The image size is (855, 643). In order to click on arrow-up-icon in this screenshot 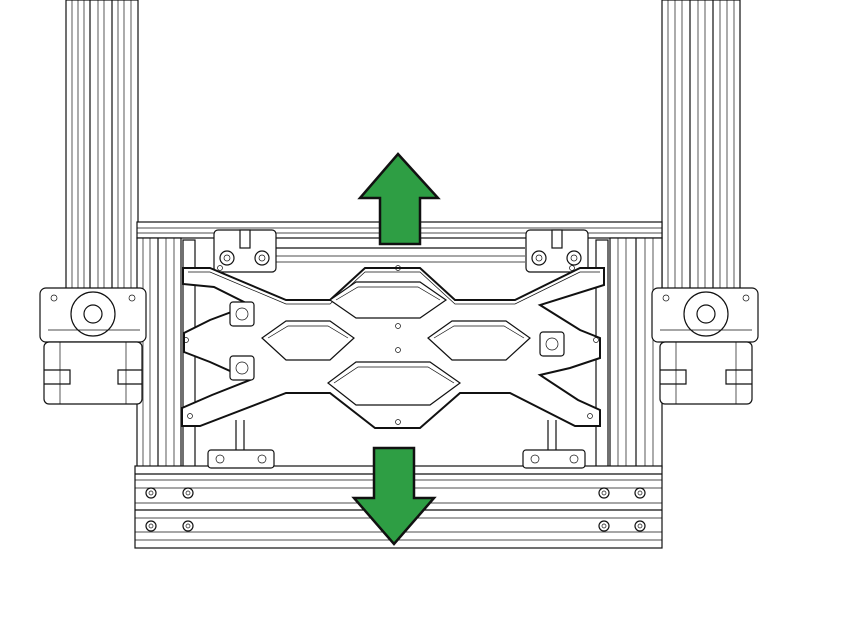, I will do `click(399, 199)`.